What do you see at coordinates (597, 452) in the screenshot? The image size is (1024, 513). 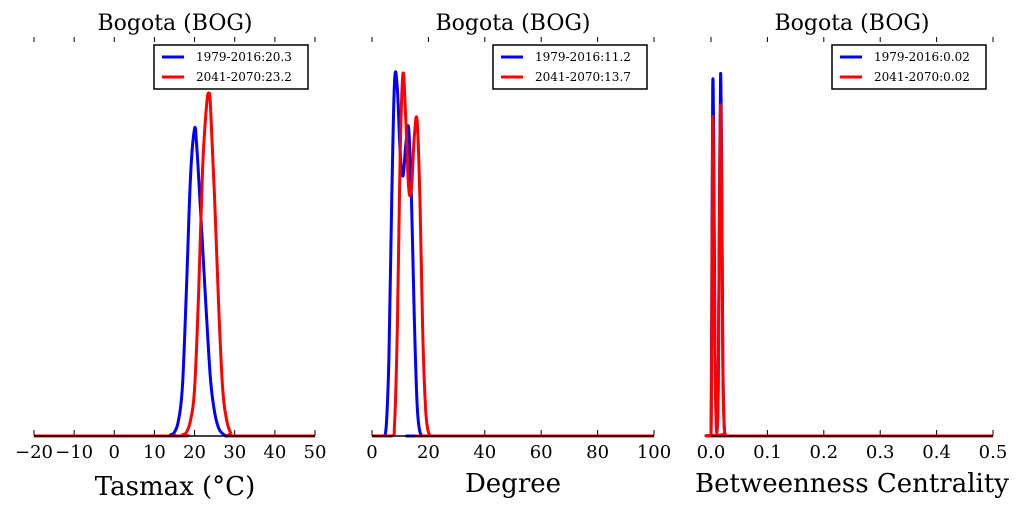 I see `x-tick-label: 80` at bounding box center [597, 452].